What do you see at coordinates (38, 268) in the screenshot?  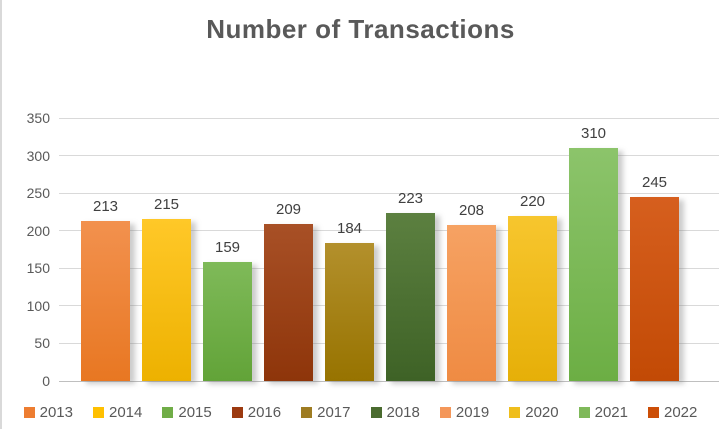 I see `y-tick-label-150: 150` at bounding box center [38, 268].